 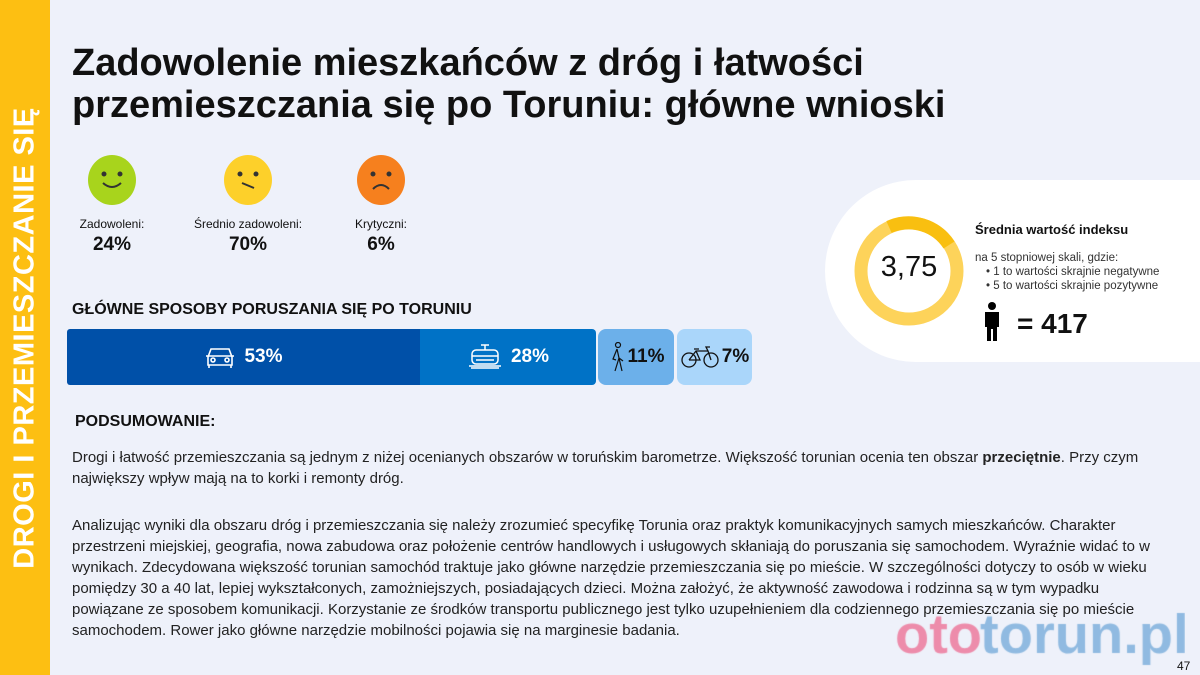 What do you see at coordinates (248, 180) in the screenshot?
I see `neutral-face-icon` at bounding box center [248, 180].